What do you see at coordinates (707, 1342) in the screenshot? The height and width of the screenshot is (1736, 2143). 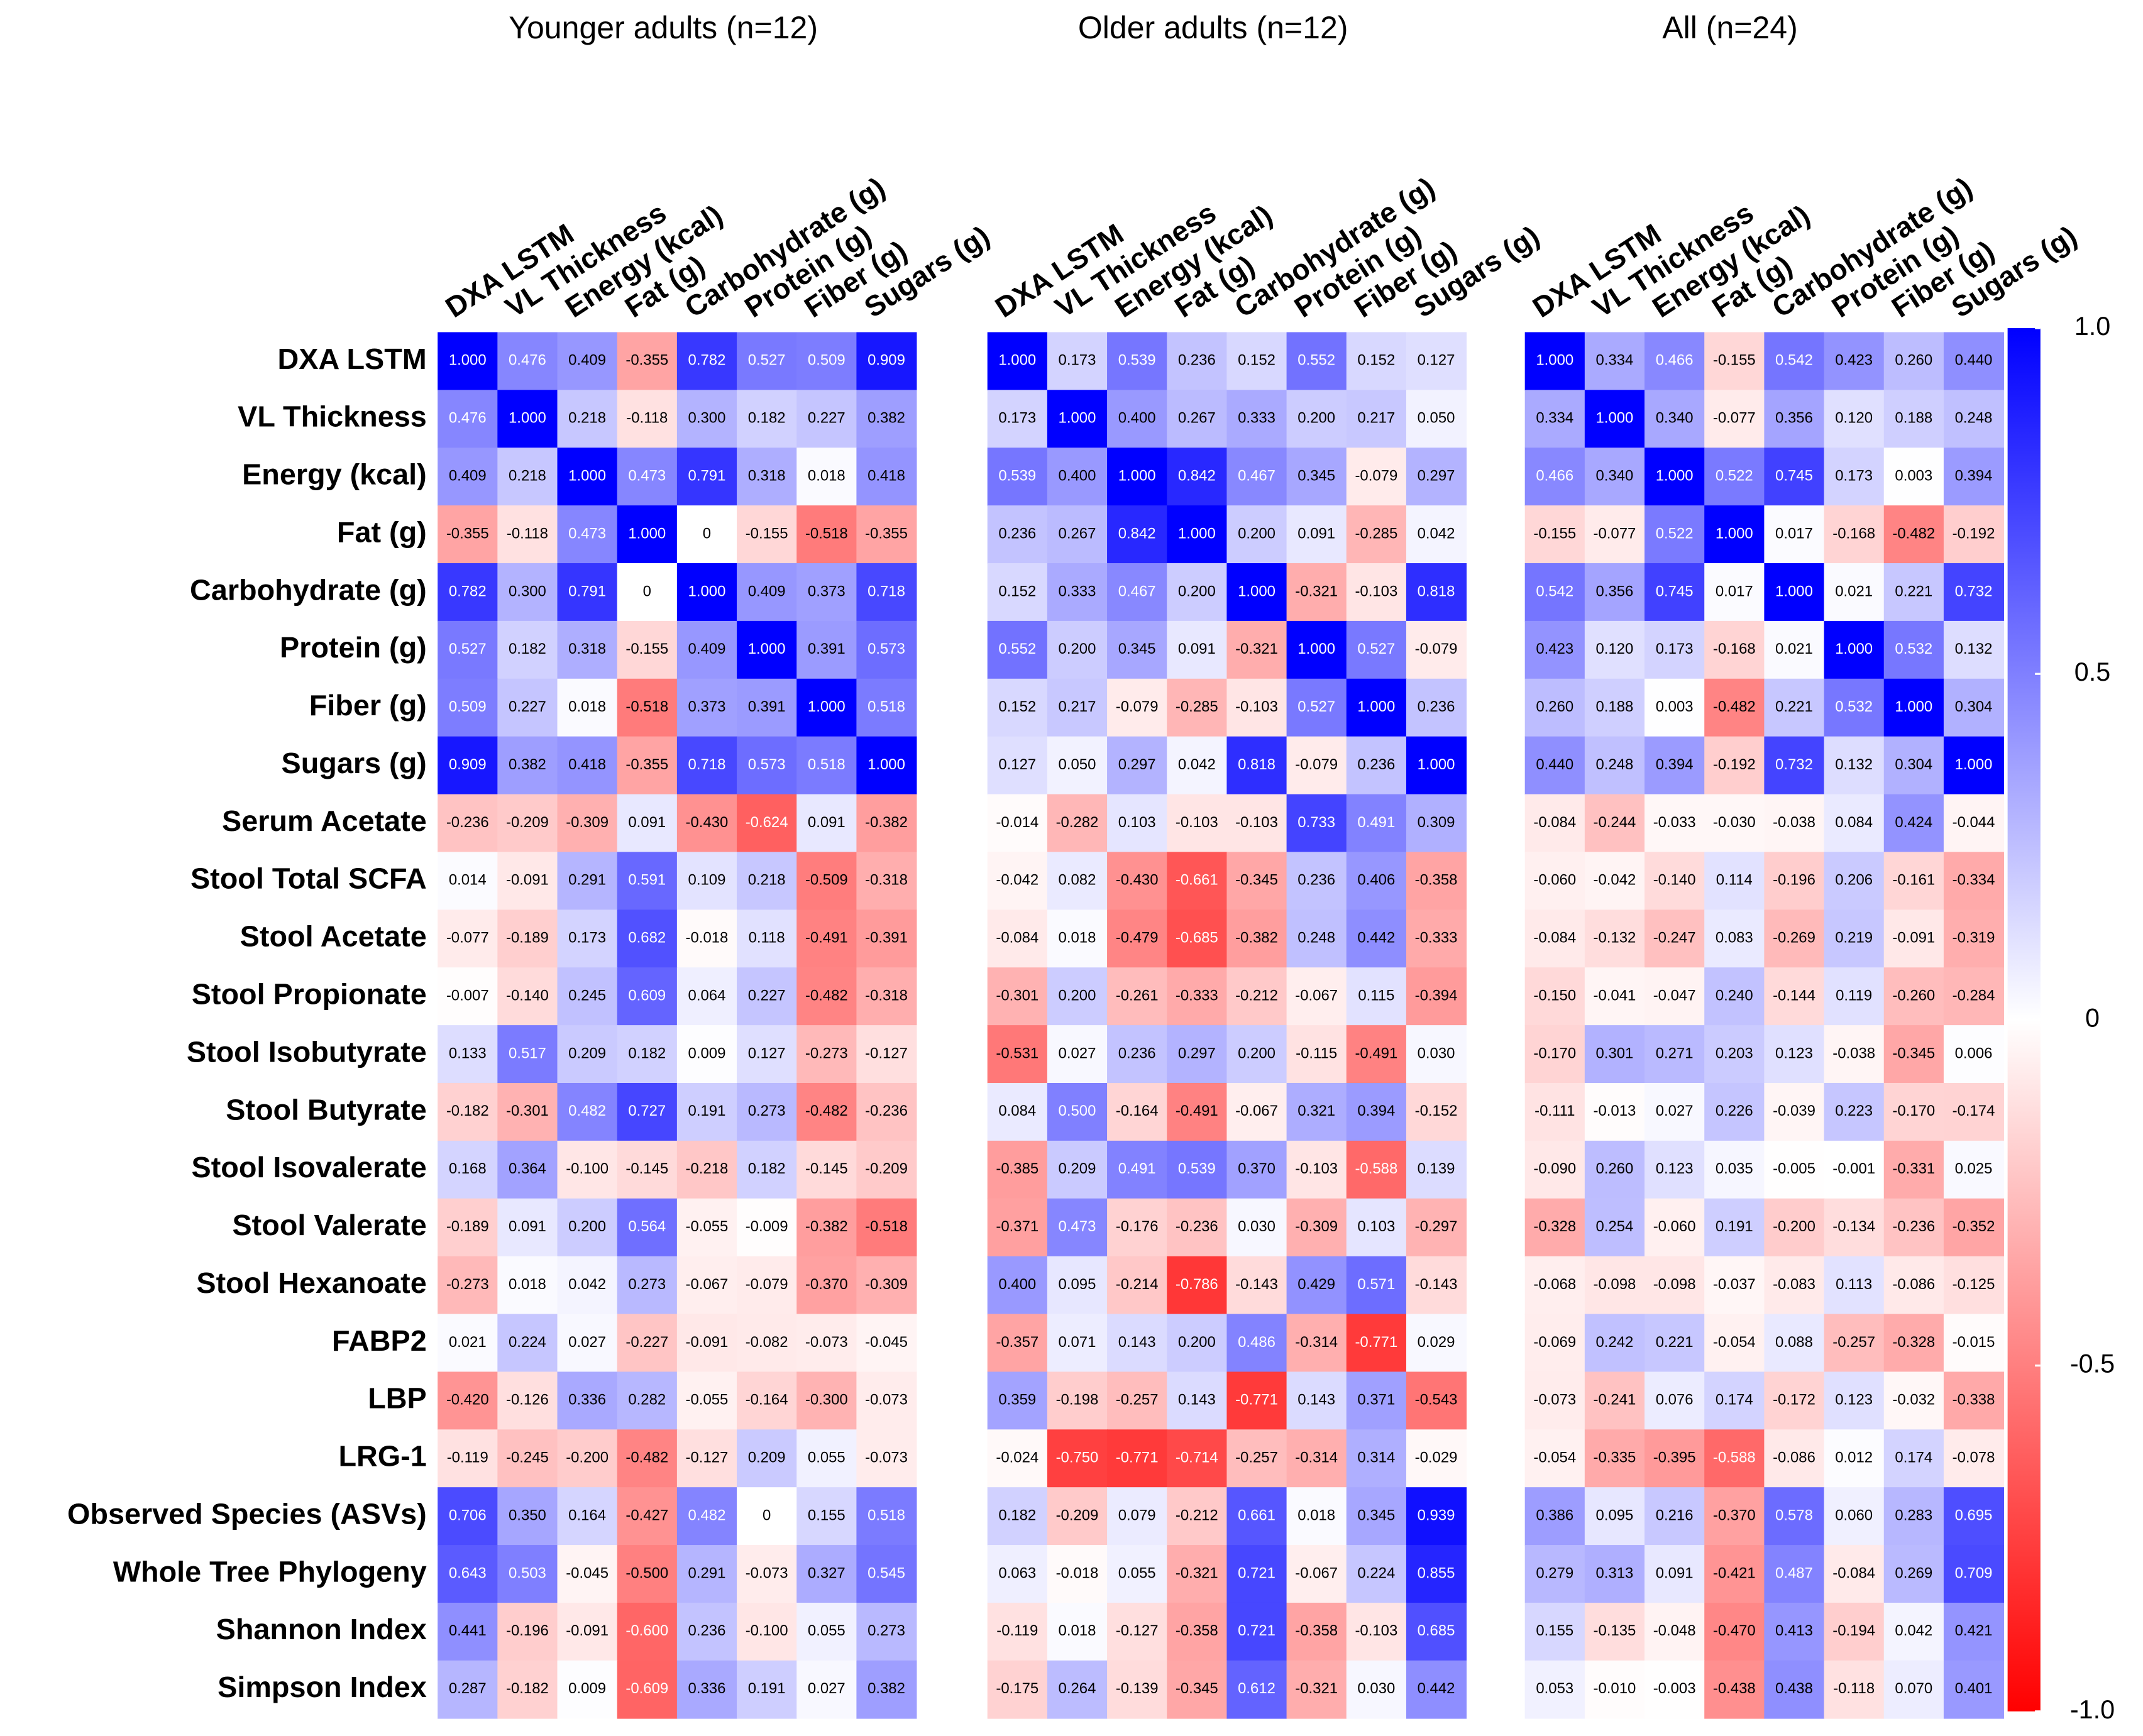 I see `cell-label: -0.091` at bounding box center [707, 1342].